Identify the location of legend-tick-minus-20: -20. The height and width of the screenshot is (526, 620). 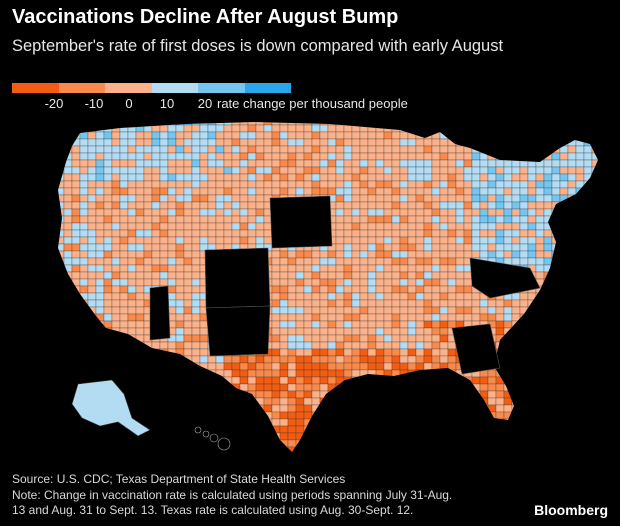
(54, 103).